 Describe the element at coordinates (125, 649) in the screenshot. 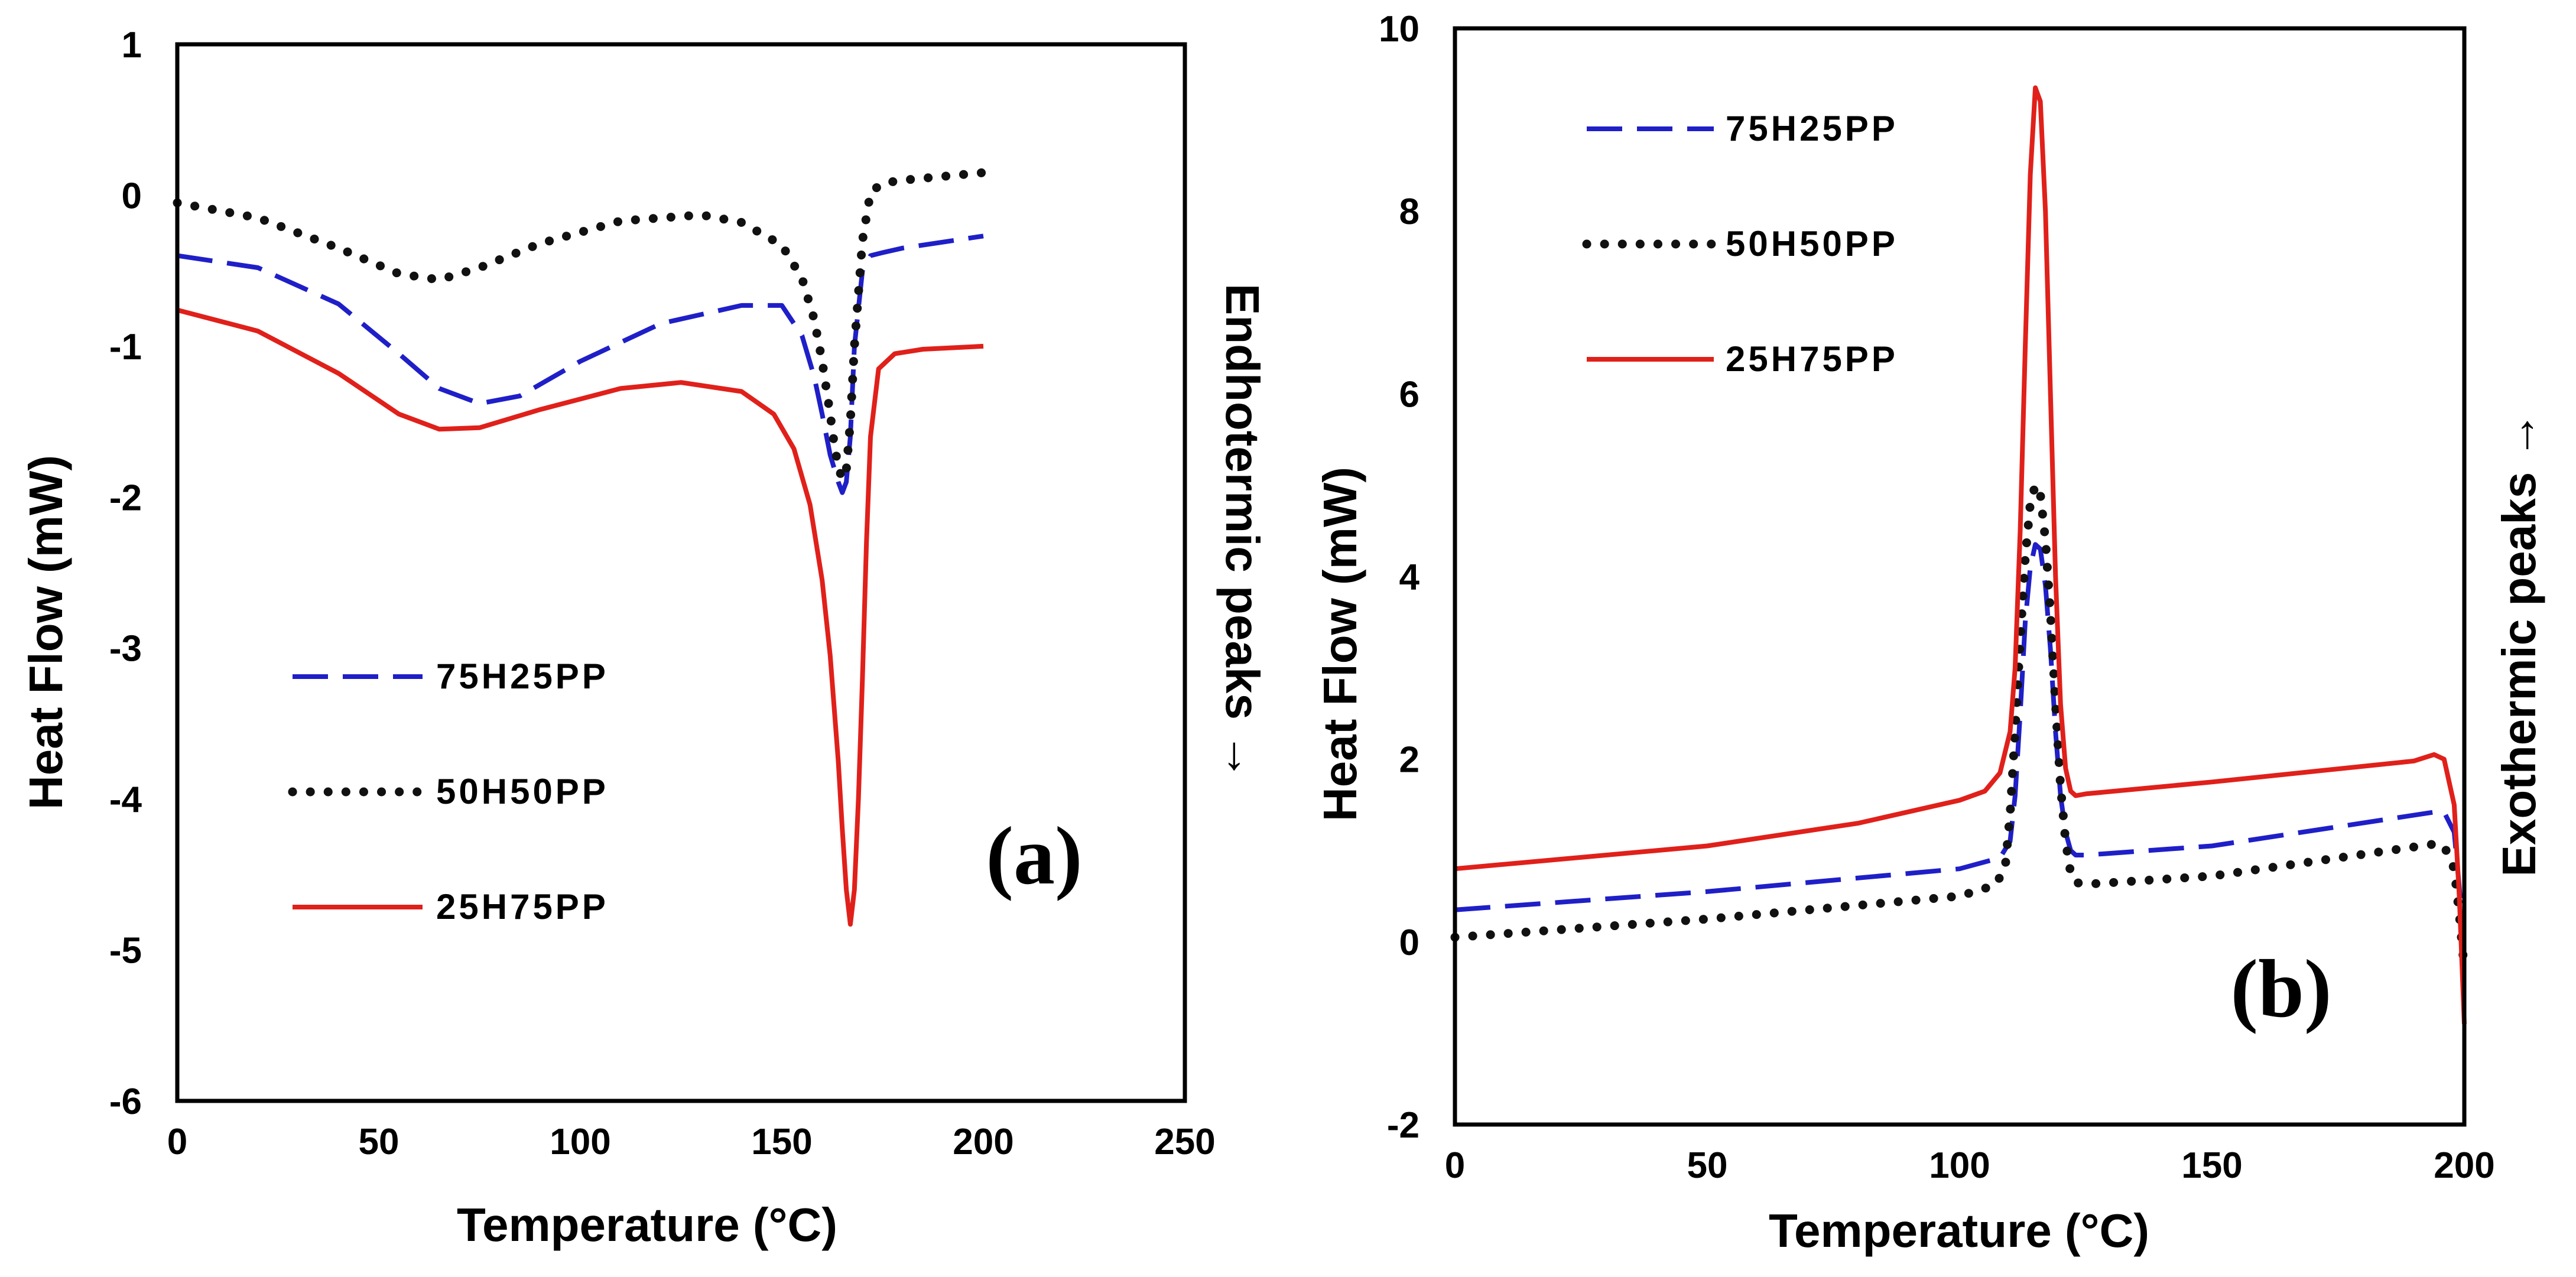

I see `panel-a-y-tick-label: -3` at that location.